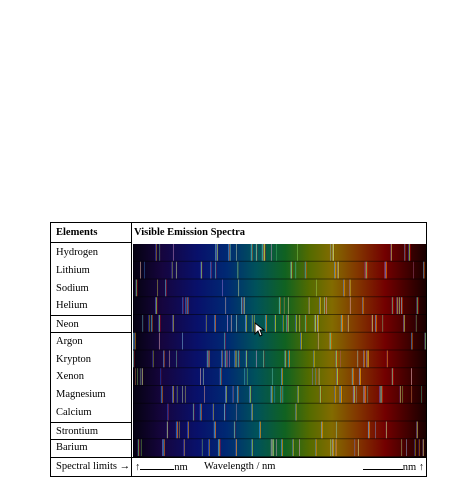  What do you see at coordinates (190, 232) in the screenshot?
I see `spectra-header: Visible Emission Spectra` at bounding box center [190, 232].